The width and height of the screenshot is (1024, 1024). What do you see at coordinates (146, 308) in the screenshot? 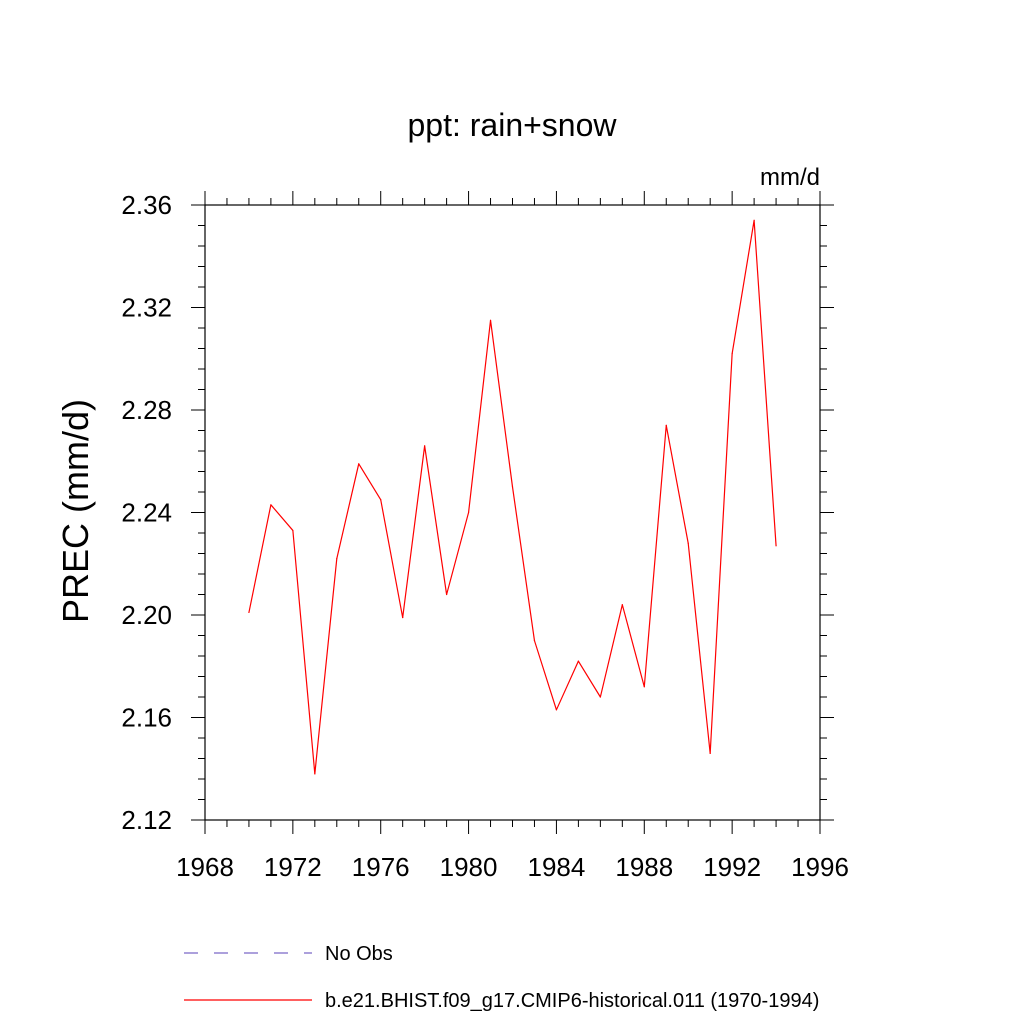
I see `y-tick-label: 2.32` at bounding box center [146, 308].